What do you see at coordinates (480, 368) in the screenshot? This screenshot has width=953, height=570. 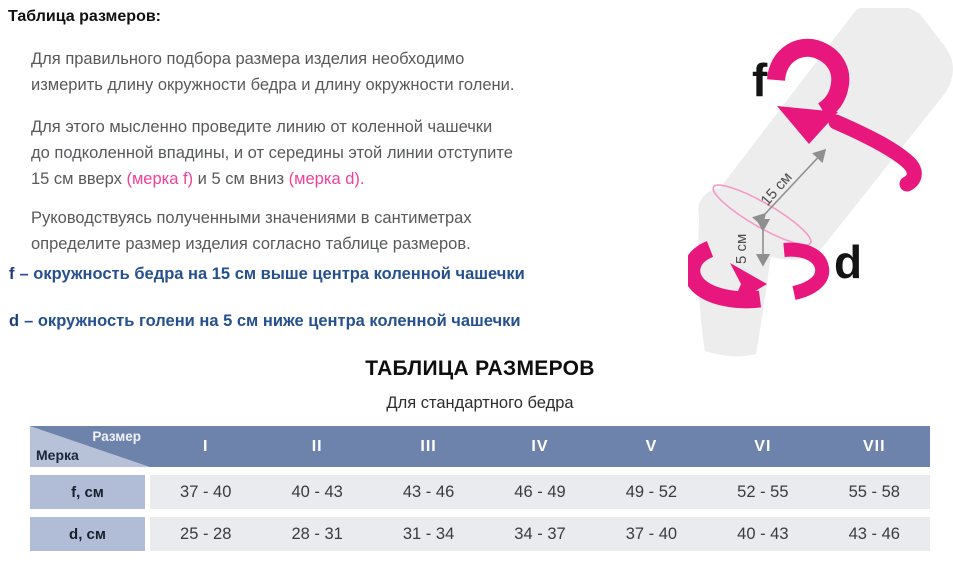 I see `size-table-title: ТАБЛИЦА РАЗМЕРОВ` at bounding box center [480, 368].